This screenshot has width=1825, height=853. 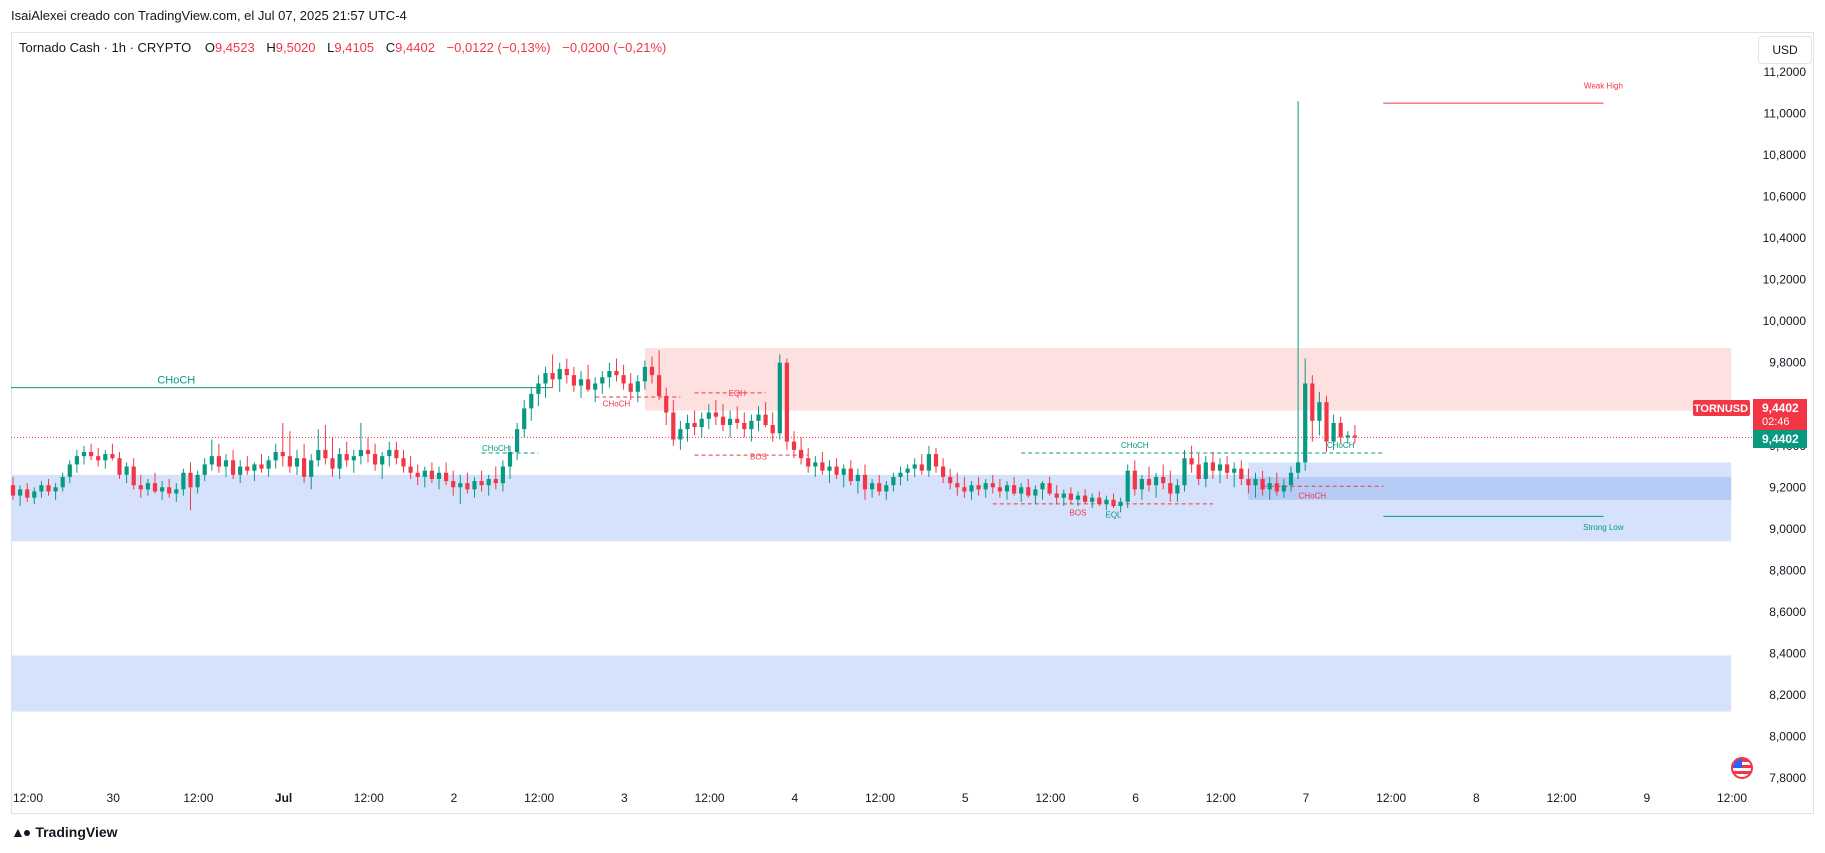 I want to click on symbol-label: Tornado Cash · 1h · CRYPTO, so click(x=105, y=47).